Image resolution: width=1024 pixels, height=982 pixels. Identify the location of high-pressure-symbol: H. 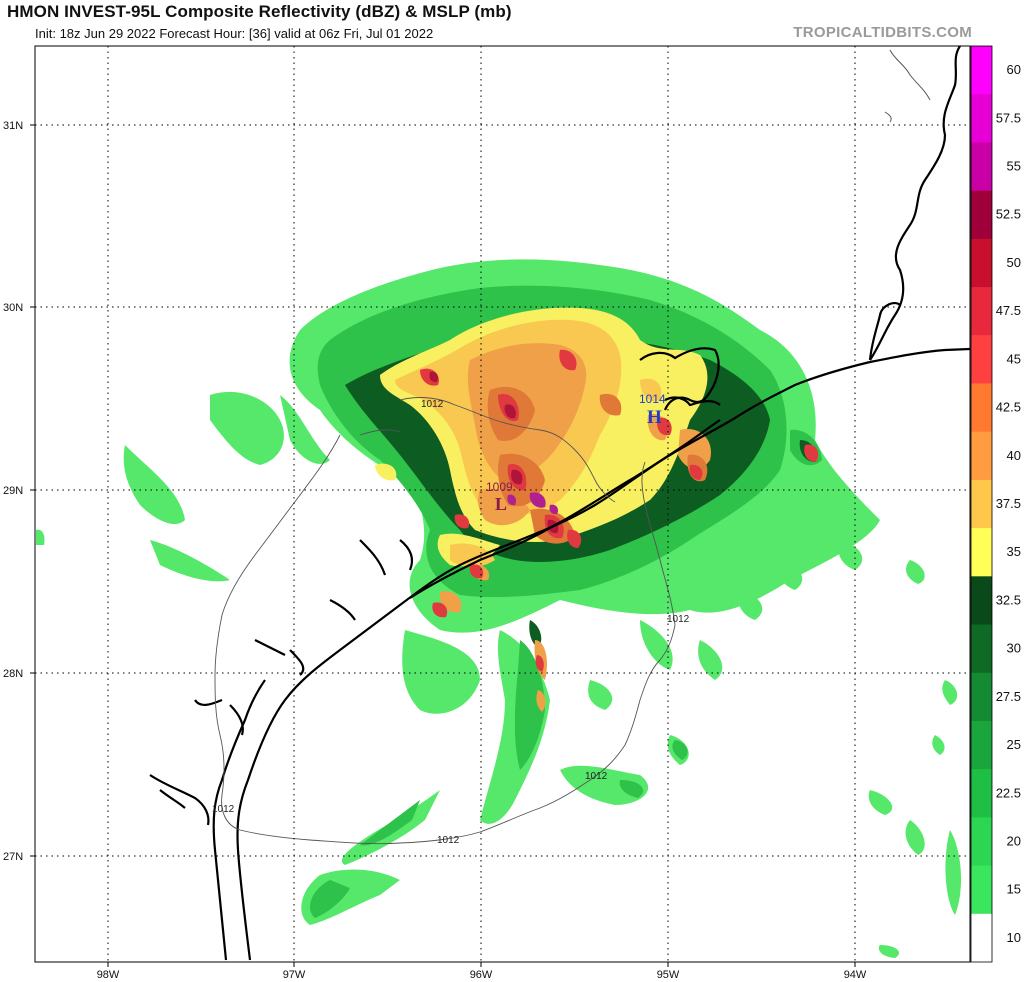
(654, 417).